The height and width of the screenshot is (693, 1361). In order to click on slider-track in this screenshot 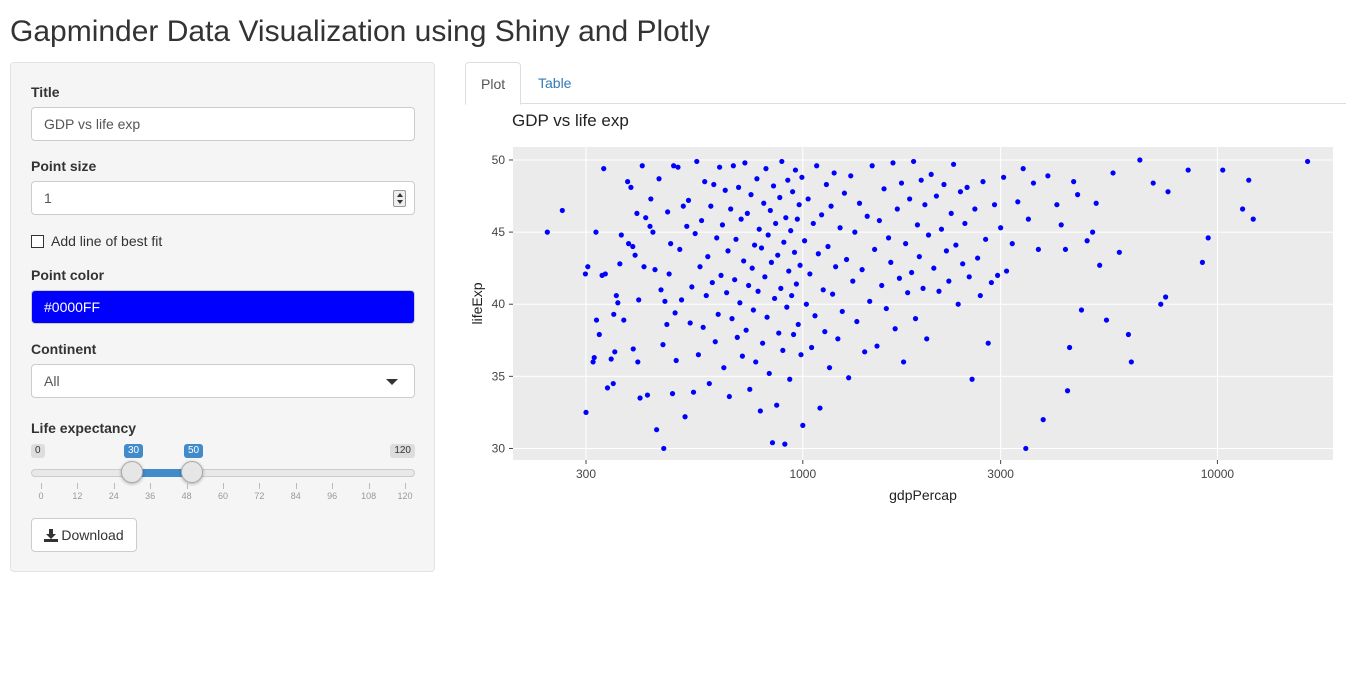, I will do `click(223, 473)`.